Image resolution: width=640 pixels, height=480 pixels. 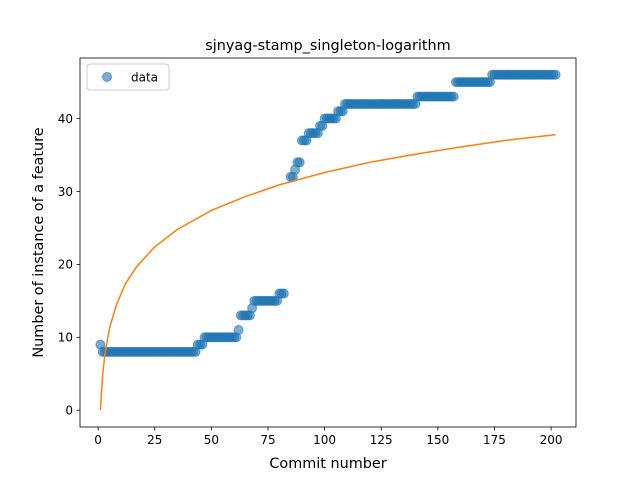 What do you see at coordinates (494, 440) in the screenshot?
I see `x-tick-label: 175` at bounding box center [494, 440].